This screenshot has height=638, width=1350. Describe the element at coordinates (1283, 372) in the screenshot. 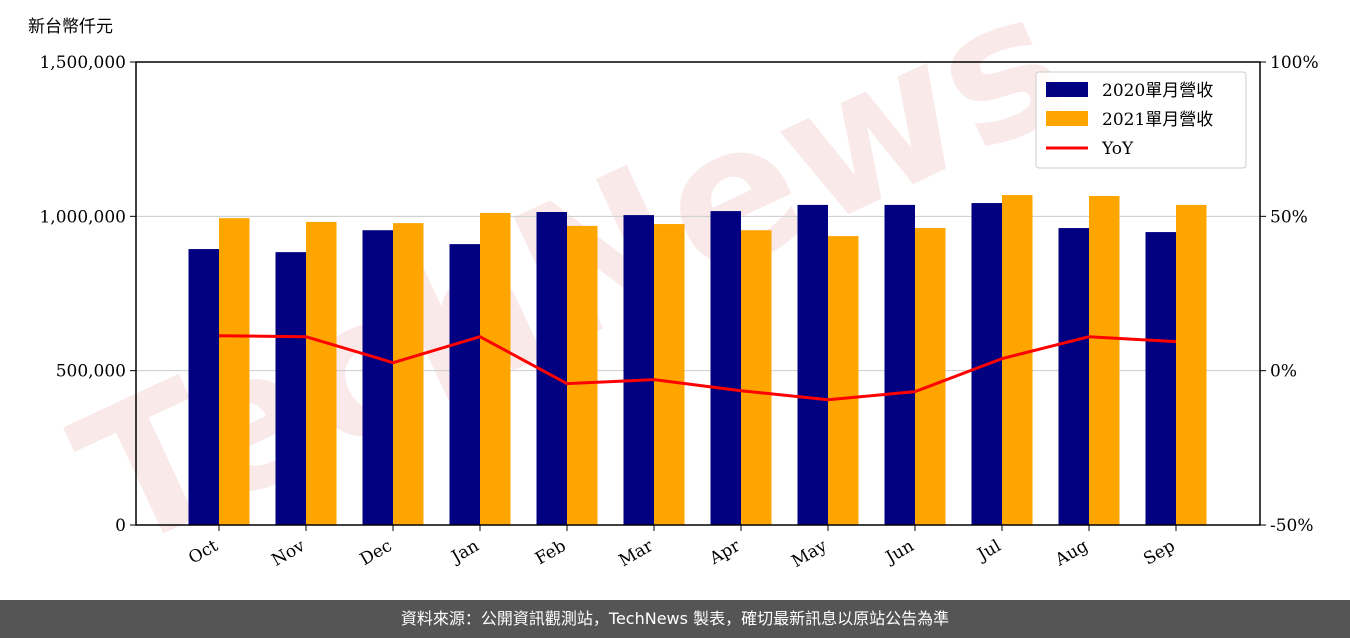

I see `y2-tick-label: 0%` at that location.